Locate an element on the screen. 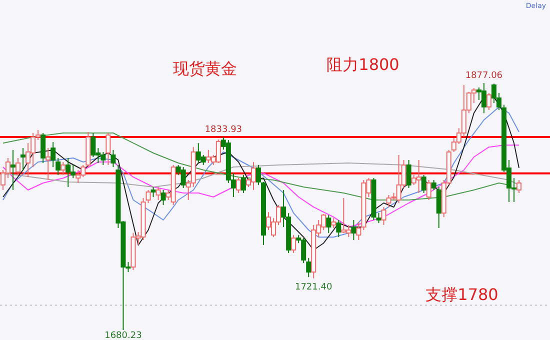 Image resolution: width=550 pixels, height=340 pixels. annotation: 1833.93 is located at coordinates (223, 130).